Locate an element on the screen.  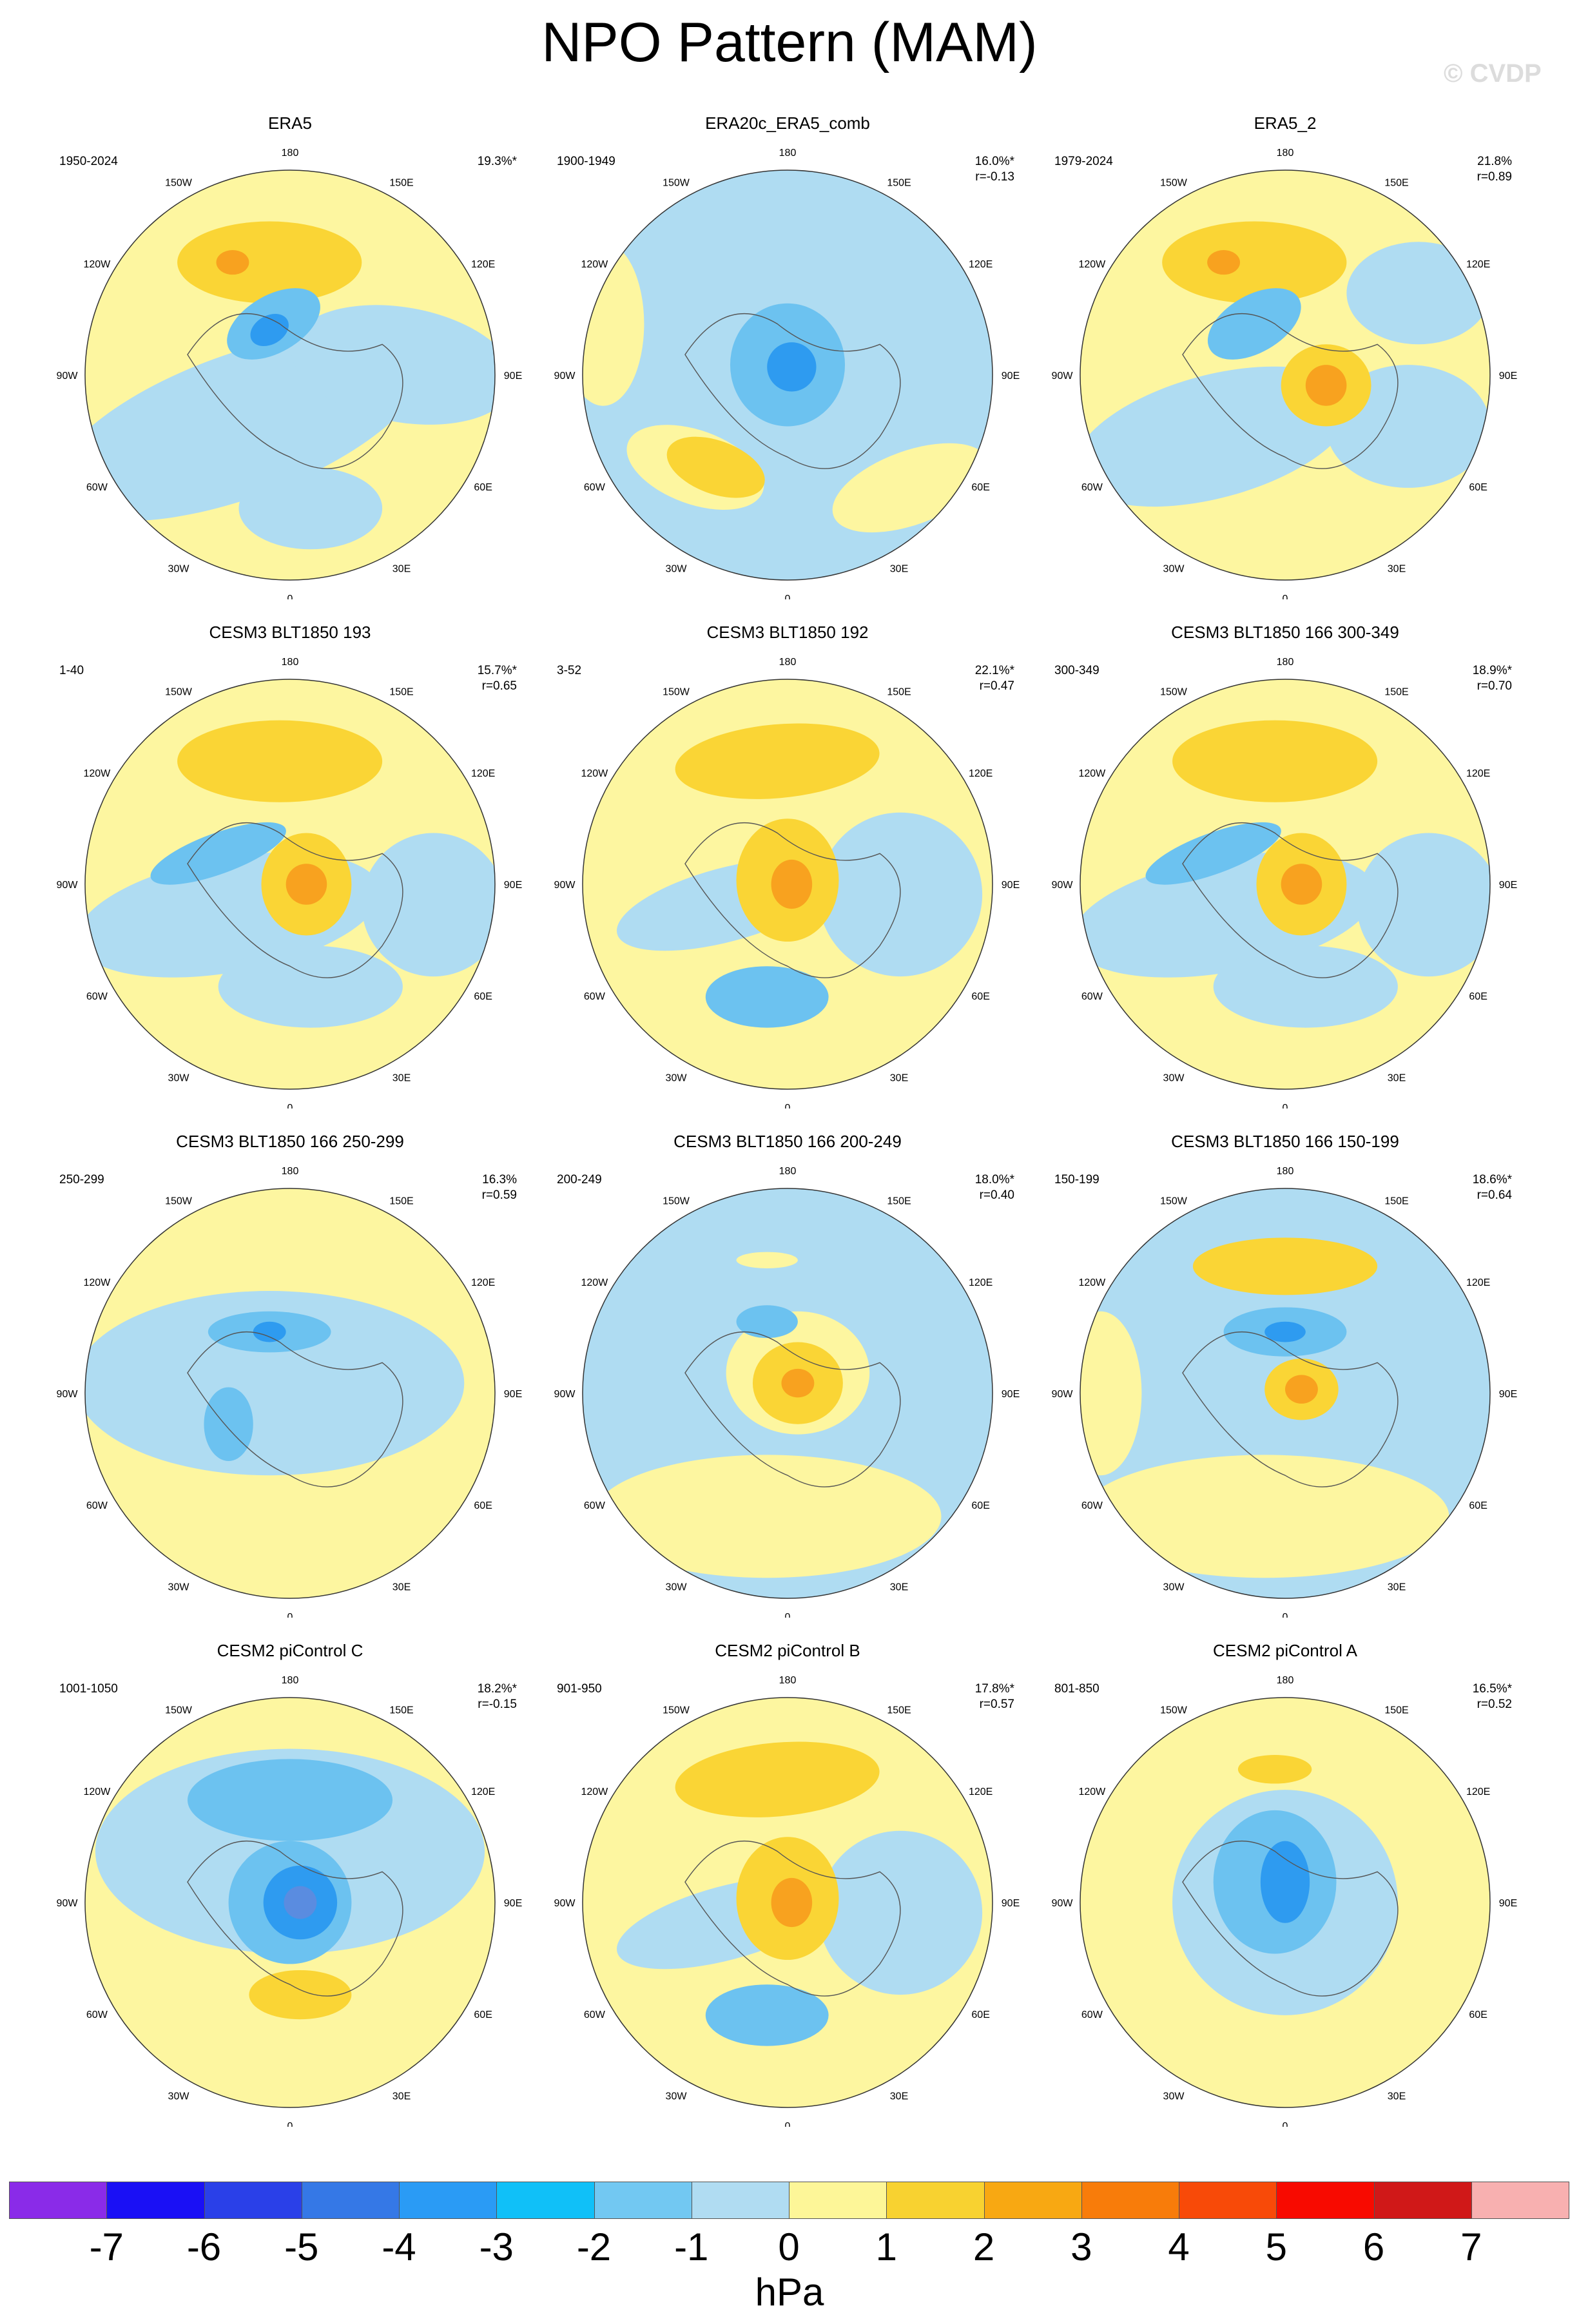
longitude-label: 120E is located at coordinates (483, 773).